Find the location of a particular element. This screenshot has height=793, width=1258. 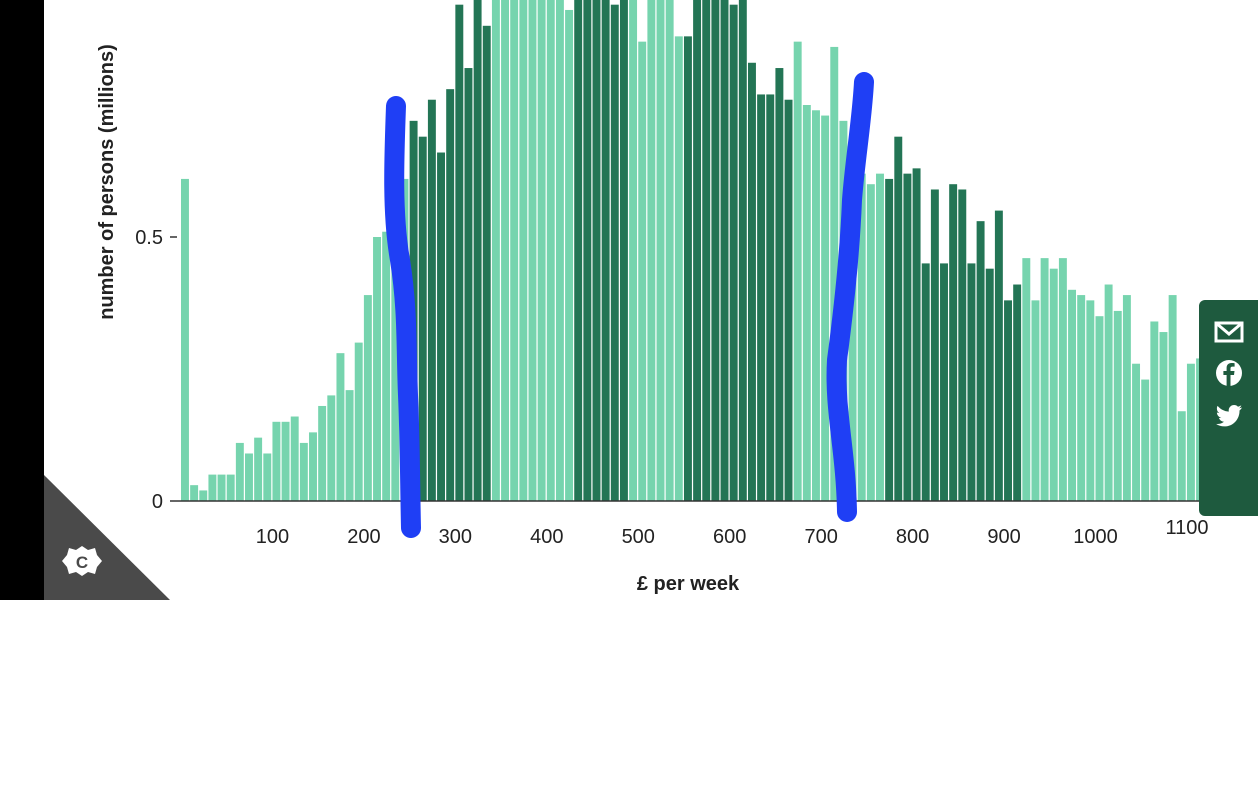

y-tick-label-0: 0 is located at coordinates (157, 502).